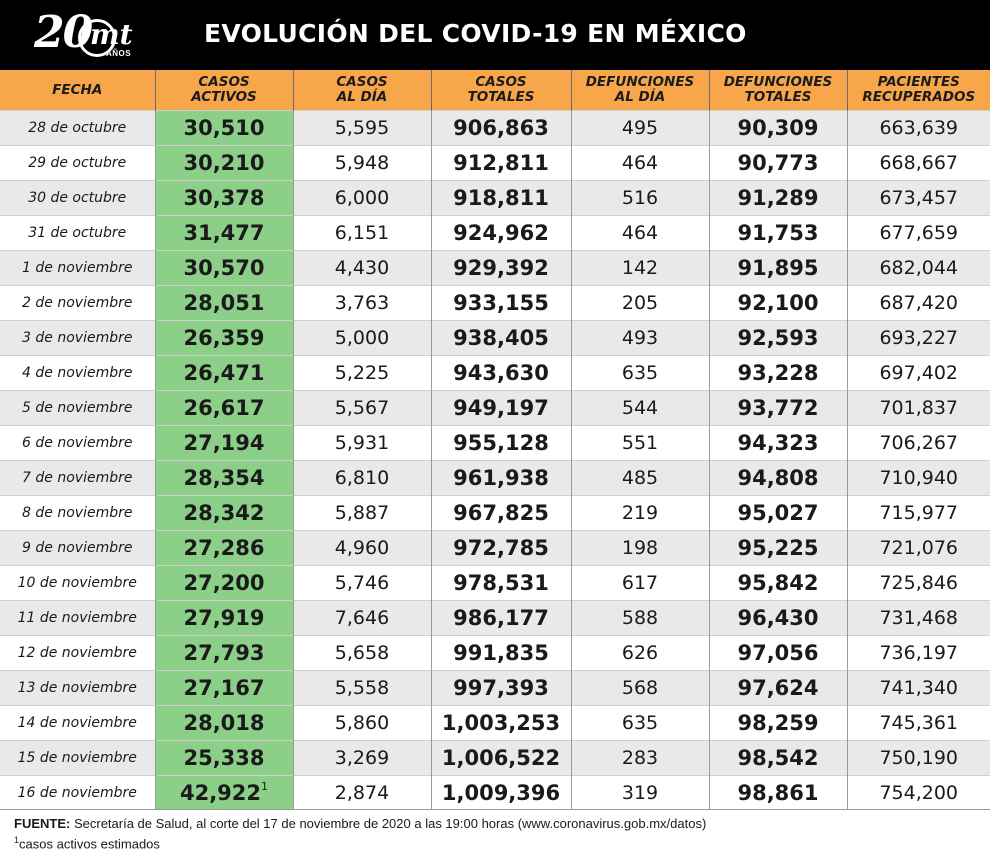 This screenshot has height=851, width=990. What do you see at coordinates (640, 653) in the screenshot?
I see `cell-value: 626` at bounding box center [640, 653].